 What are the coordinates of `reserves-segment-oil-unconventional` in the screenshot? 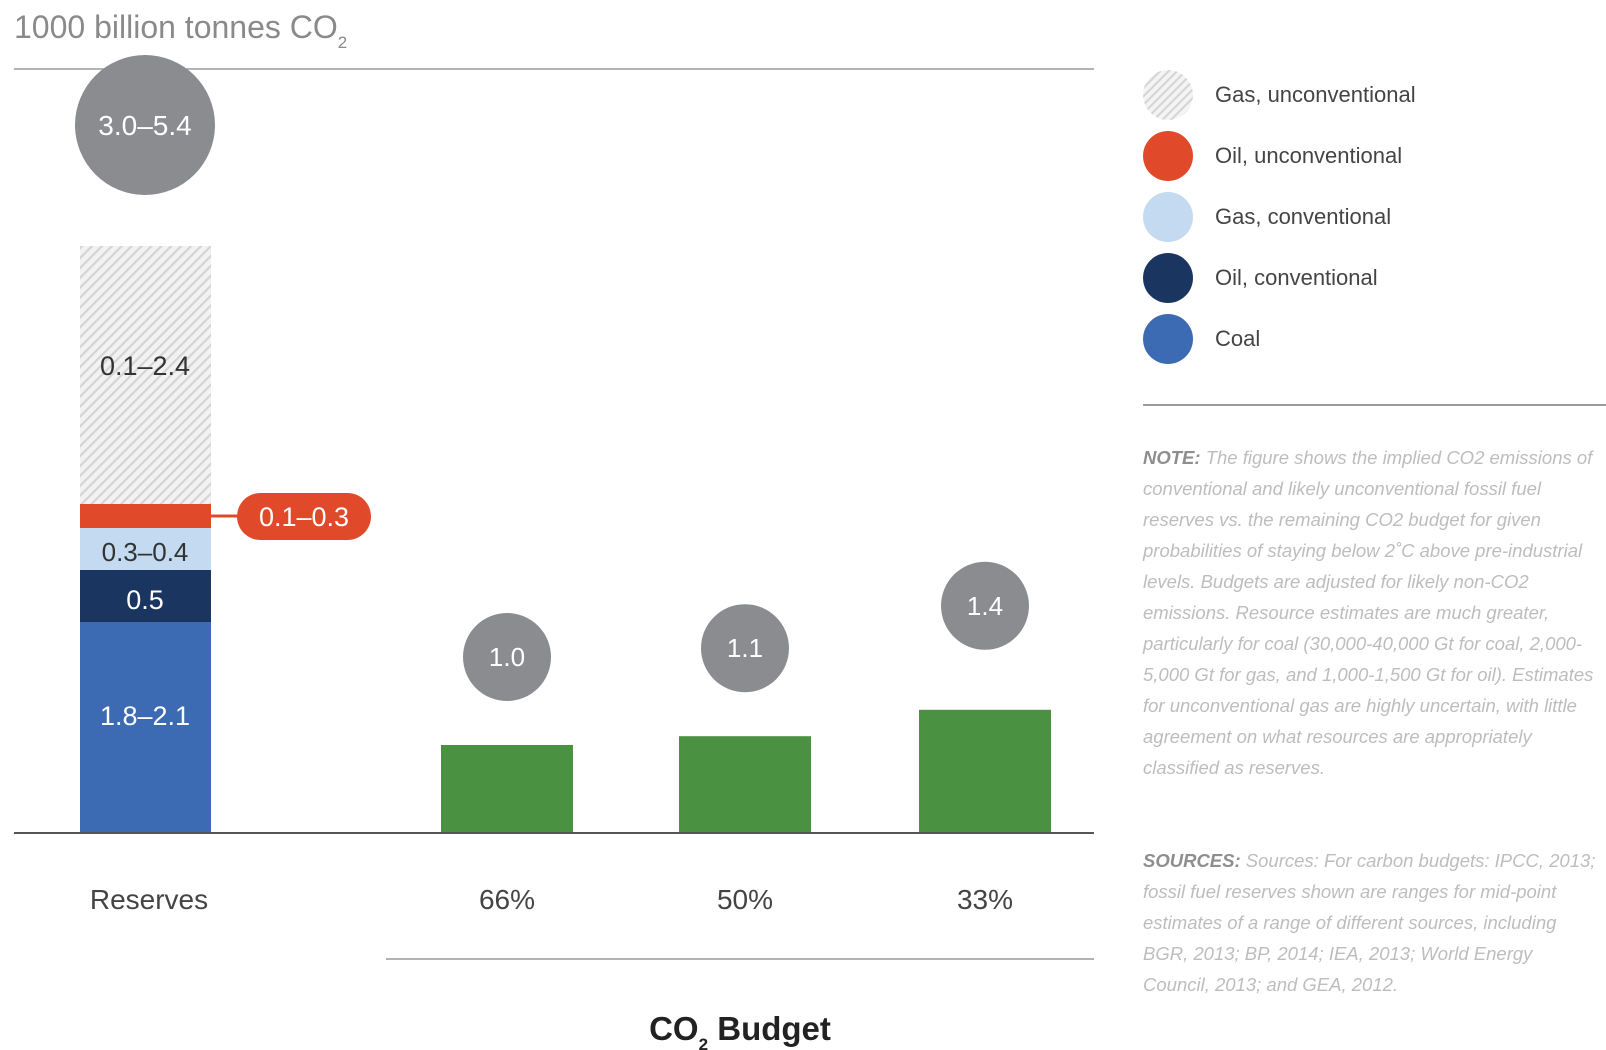 It's located at (145, 516).